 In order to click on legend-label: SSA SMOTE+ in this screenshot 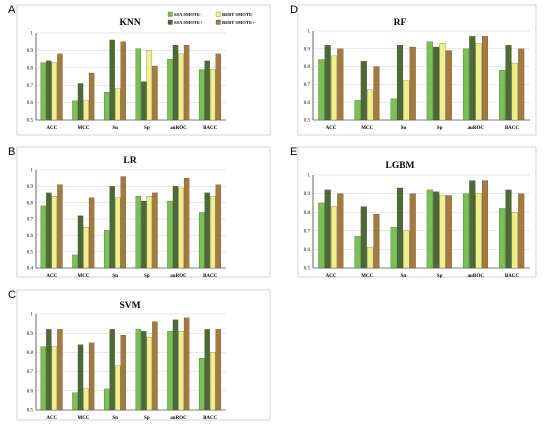, I will do `click(188, 22)`.